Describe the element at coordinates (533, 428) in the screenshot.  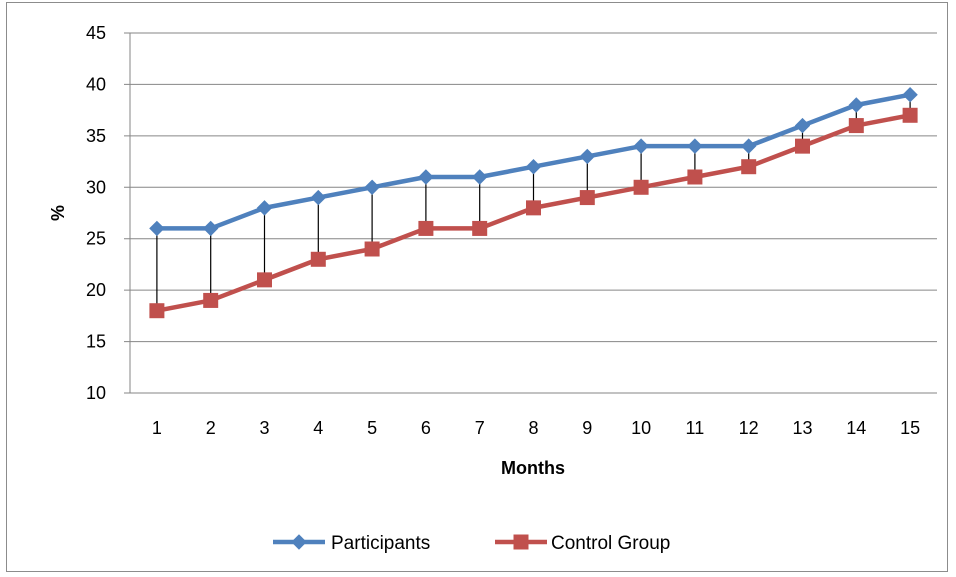
I see `x-tick-label: 8` at that location.